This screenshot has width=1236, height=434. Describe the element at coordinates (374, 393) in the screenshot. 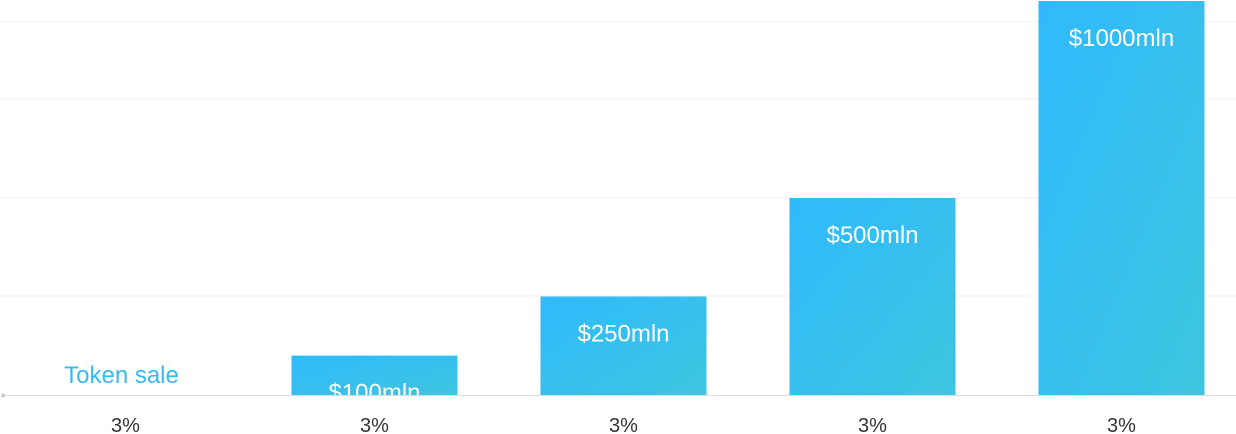

I see `bar-value-label: $100mln` at that location.